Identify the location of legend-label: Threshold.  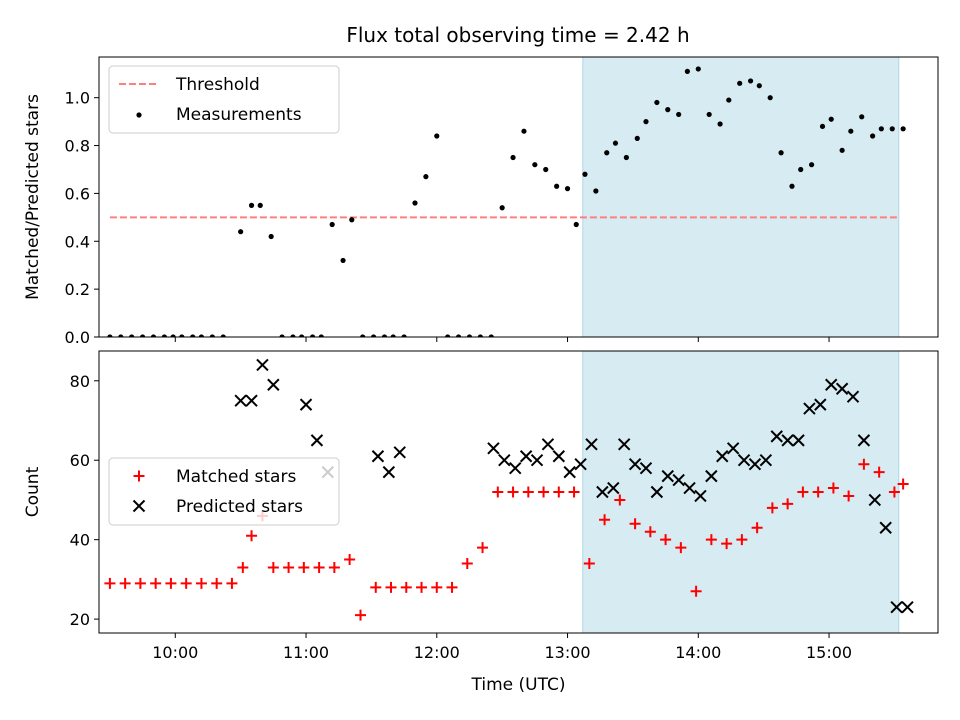
(217, 85).